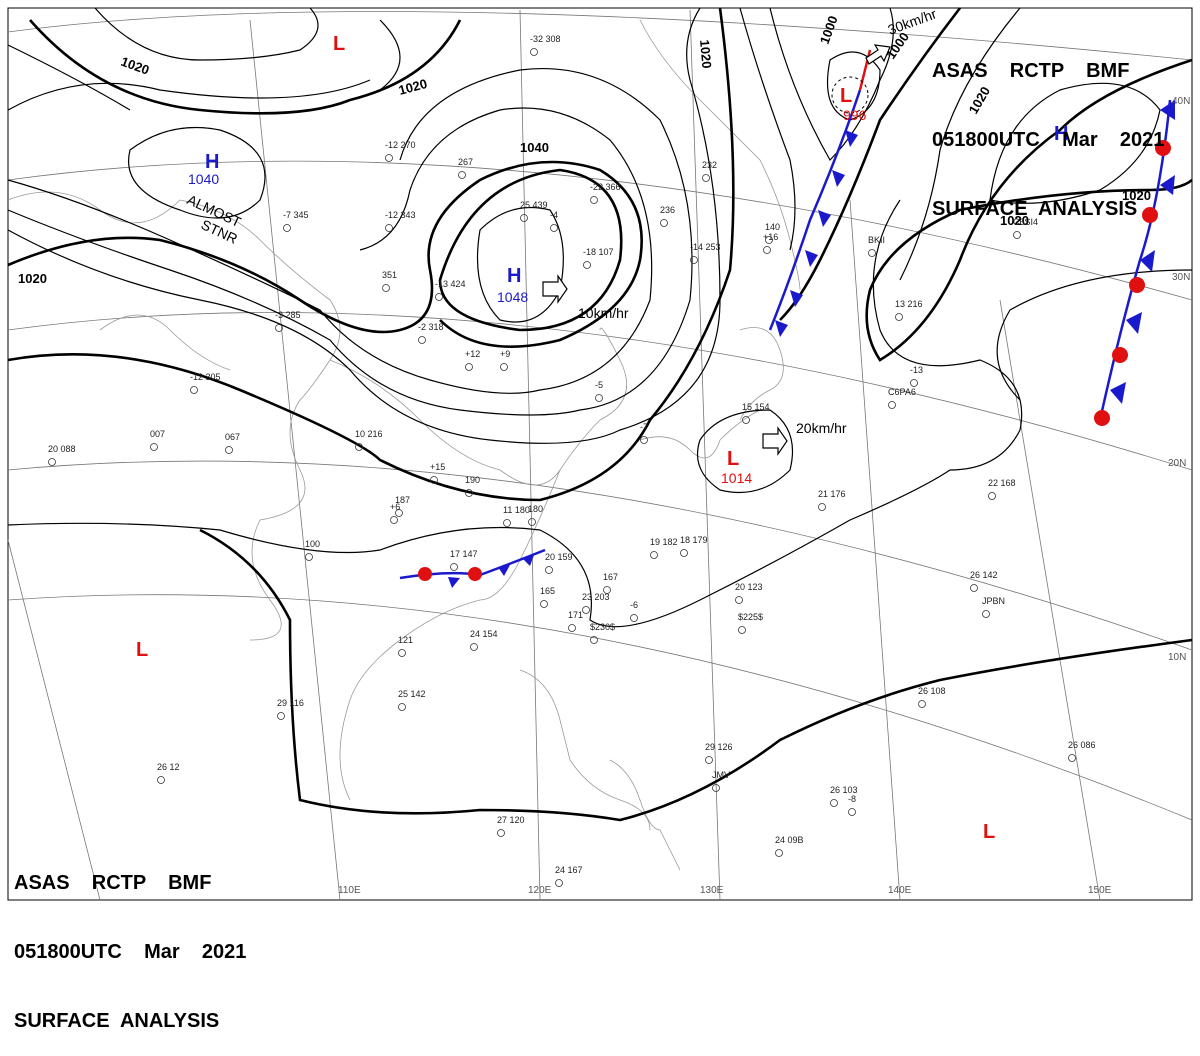 The width and height of the screenshot is (1200, 1056). What do you see at coordinates (916, 370) in the screenshot?
I see `station-value: -13` at bounding box center [916, 370].